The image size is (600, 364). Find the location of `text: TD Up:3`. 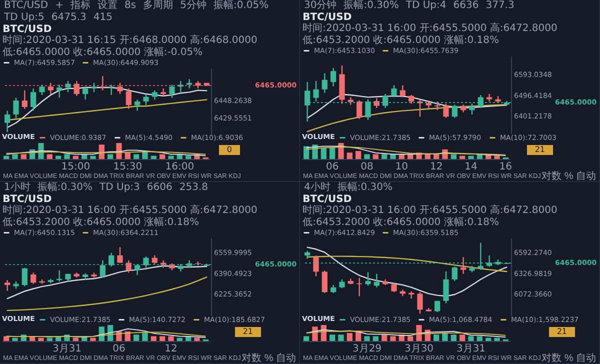

text: TD Up:3 is located at coordinates (120, 188).